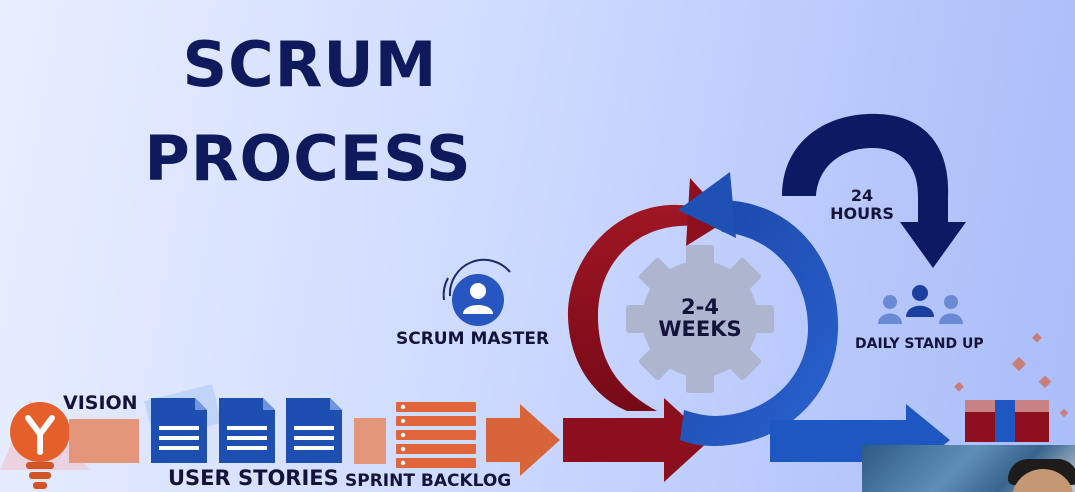 The width and height of the screenshot is (1075, 492). What do you see at coordinates (862, 213) in the screenshot?
I see `daily-cycle-line-2: HOURS` at bounding box center [862, 213].